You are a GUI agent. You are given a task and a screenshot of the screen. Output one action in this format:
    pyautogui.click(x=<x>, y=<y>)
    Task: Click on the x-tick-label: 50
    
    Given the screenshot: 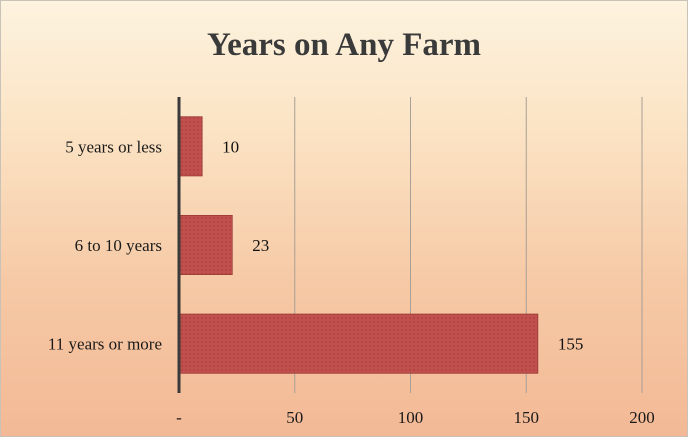 What is the action you would take?
    pyautogui.click(x=294, y=417)
    